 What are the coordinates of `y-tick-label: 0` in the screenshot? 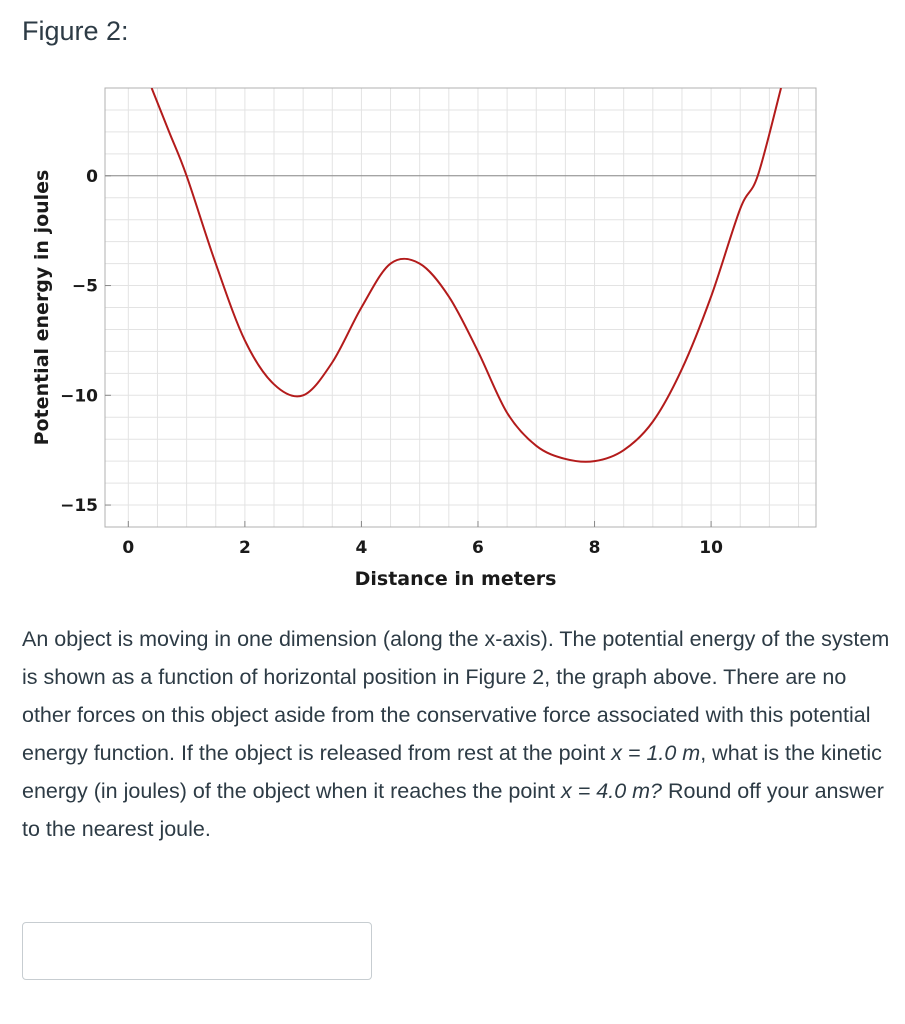 It's located at (92, 177).